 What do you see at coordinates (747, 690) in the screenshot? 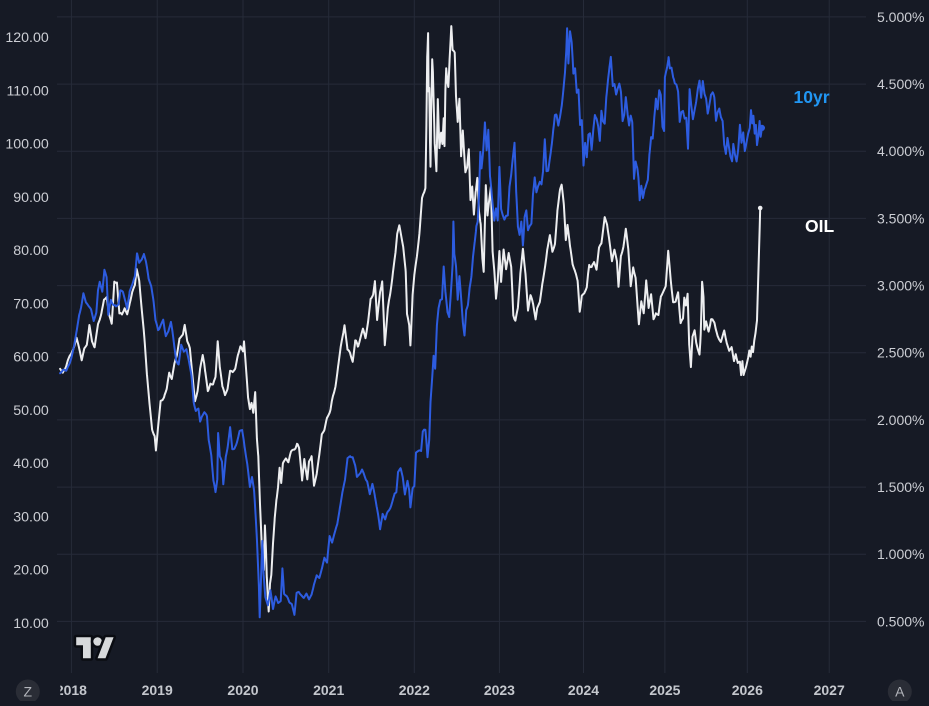
I see `svg-text: 2026` at bounding box center [747, 690].